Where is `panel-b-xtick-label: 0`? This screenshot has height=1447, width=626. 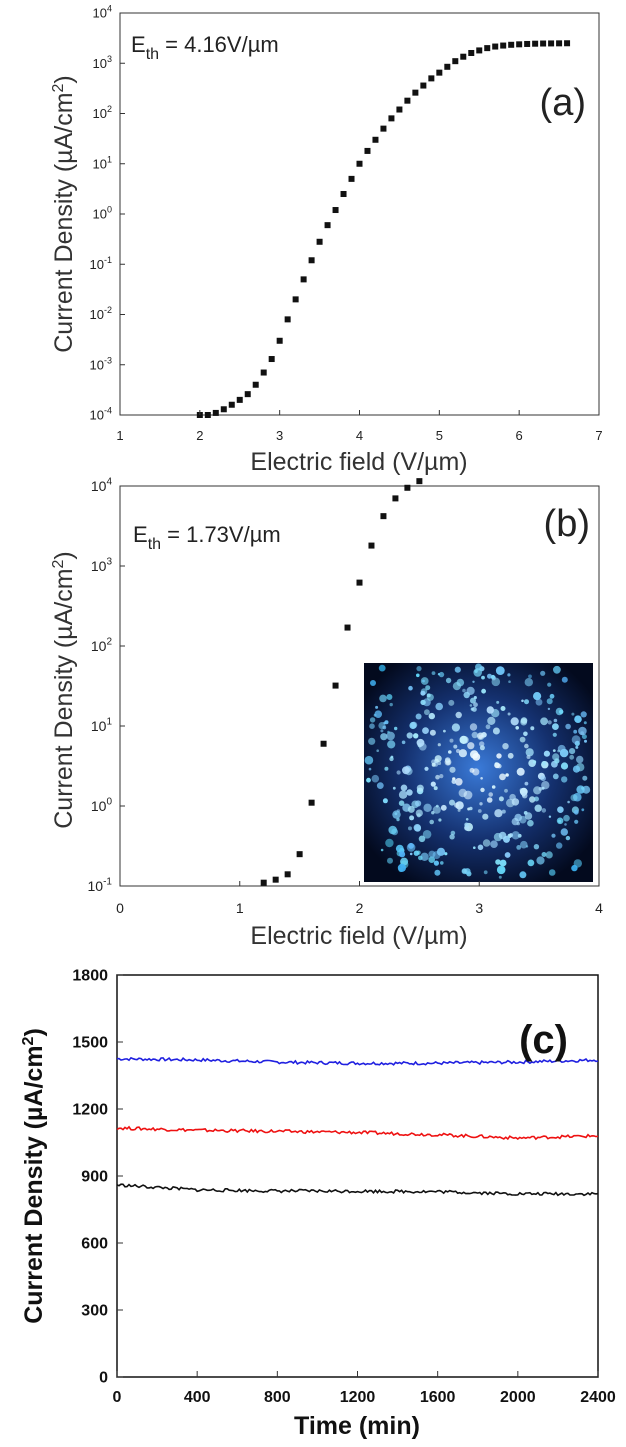 panel-b-xtick-label: 0 is located at coordinates (120, 908).